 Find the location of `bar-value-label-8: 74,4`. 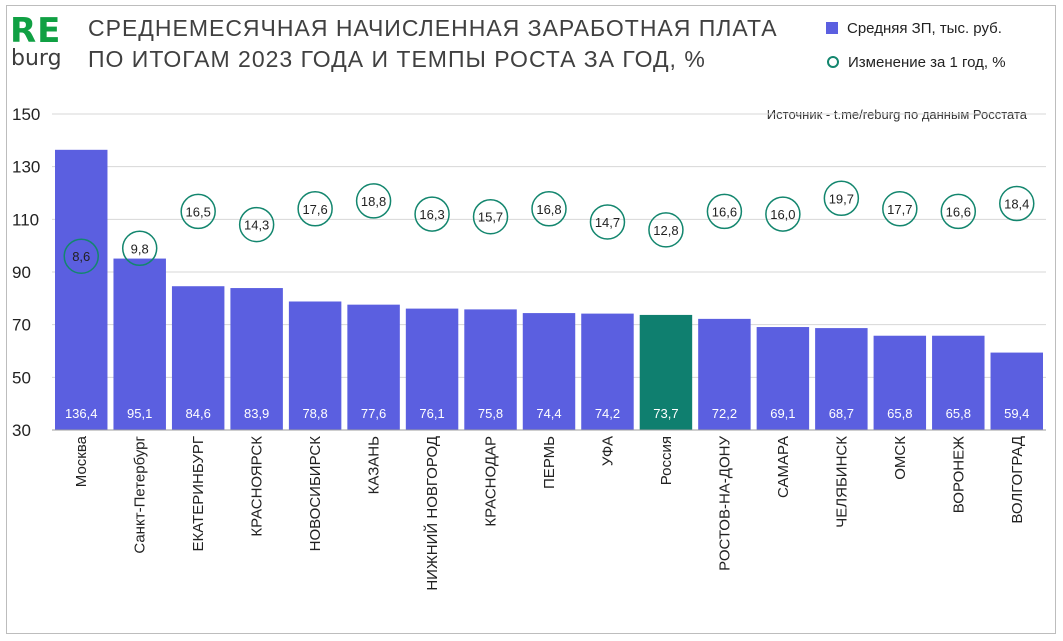

bar-value-label-8: 74,4 is located at coordinates (548, 413).